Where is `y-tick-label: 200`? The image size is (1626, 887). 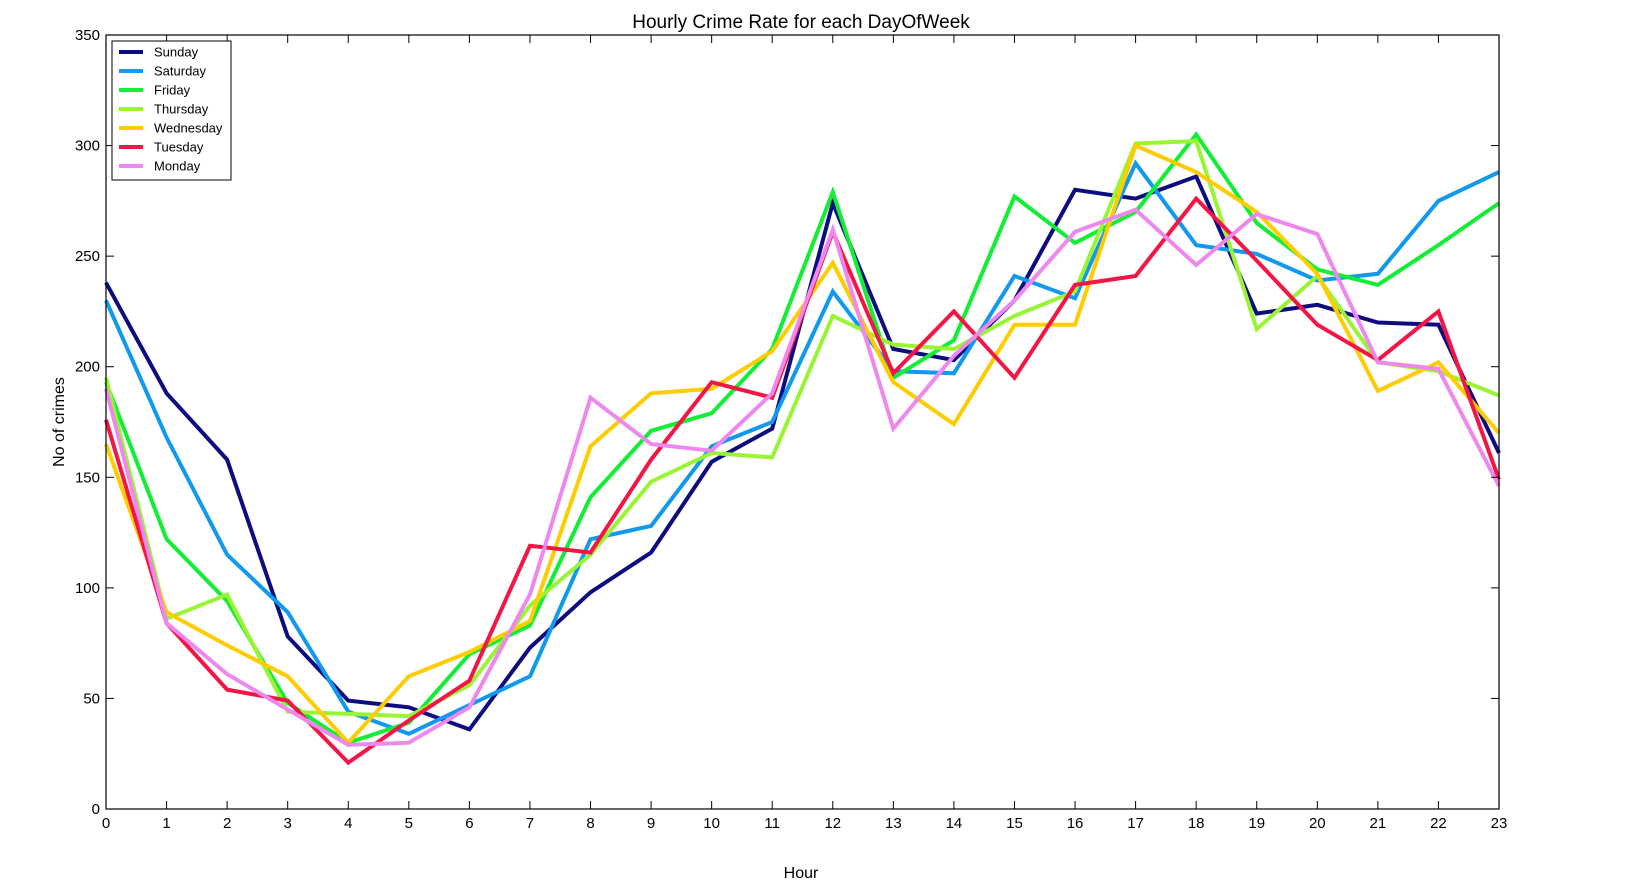 y-tick-label: 200 is located at coordinates (87, 367).